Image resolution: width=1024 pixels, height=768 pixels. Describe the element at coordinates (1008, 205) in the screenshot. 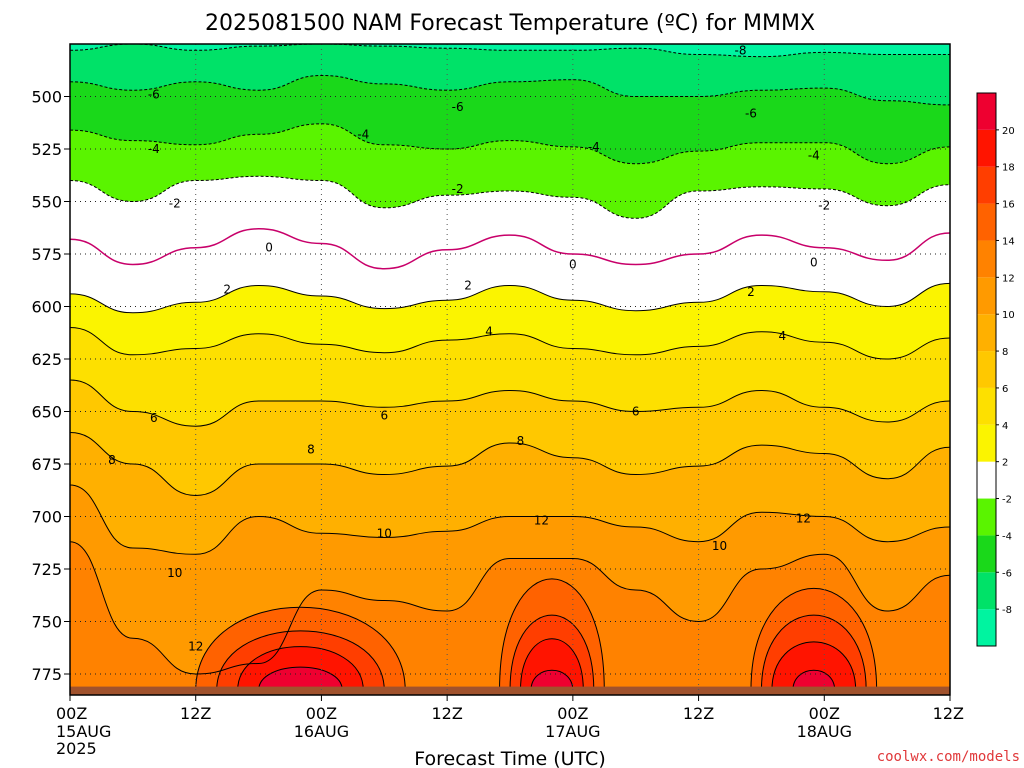

I see `colorbar-label: 16` at that location.